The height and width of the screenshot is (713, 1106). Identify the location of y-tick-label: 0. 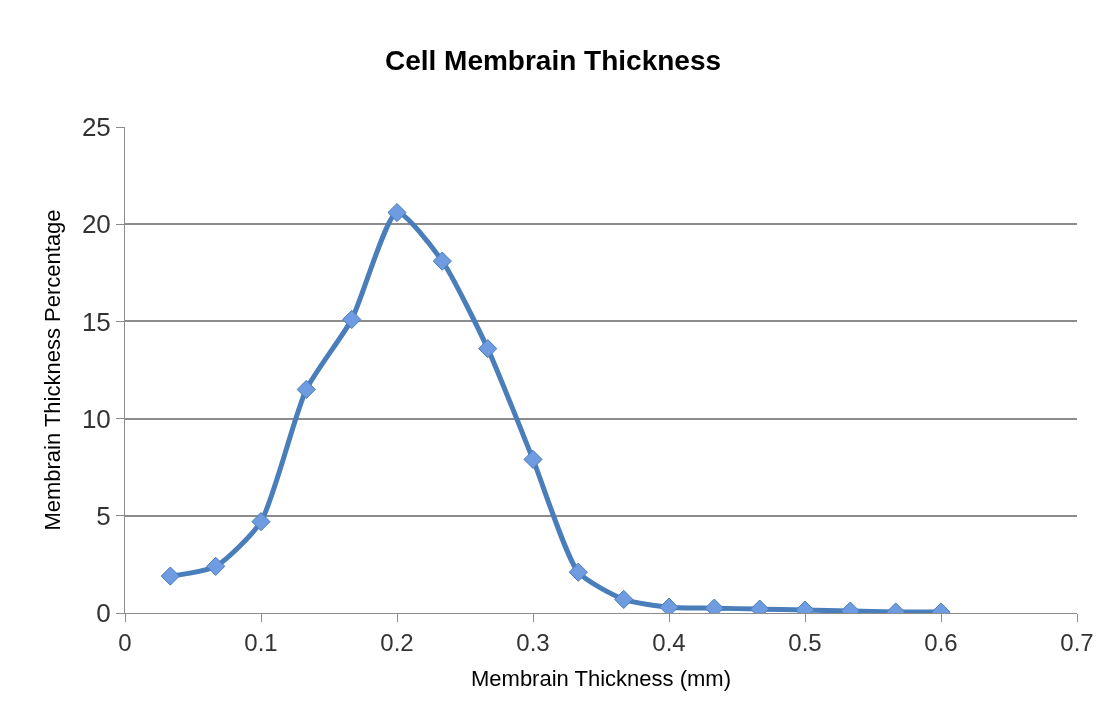
(103, 613).